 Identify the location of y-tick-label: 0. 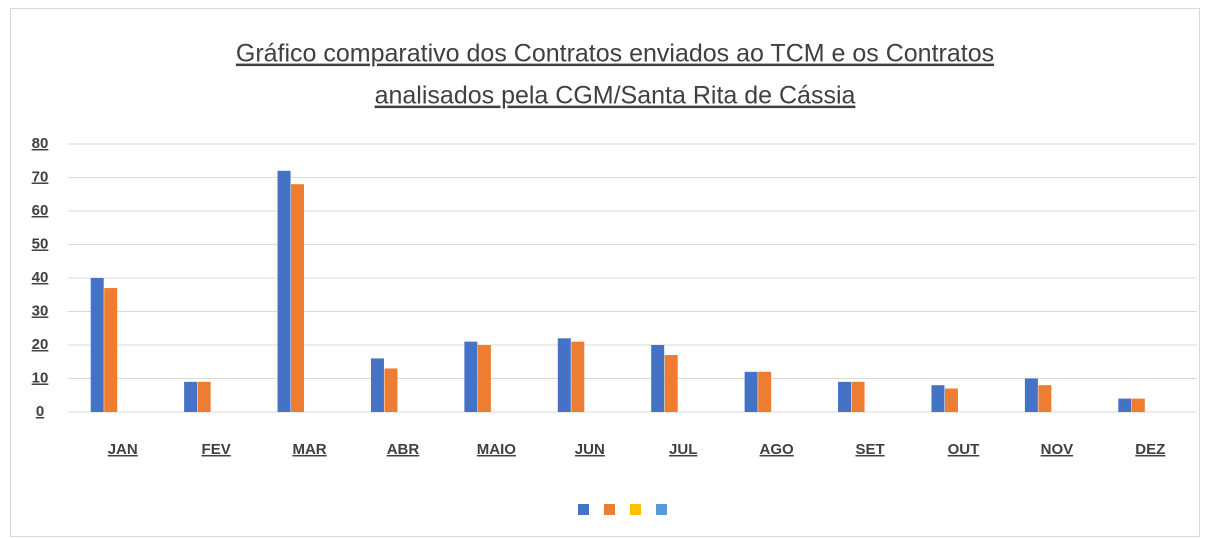
(40, 411).